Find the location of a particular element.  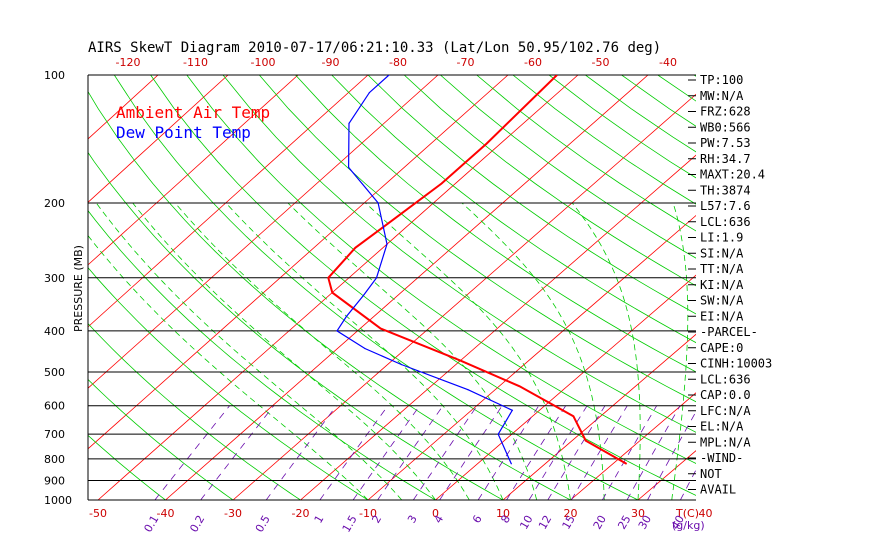

stat-label: KI:N/A is located at coordinates (722, 285).